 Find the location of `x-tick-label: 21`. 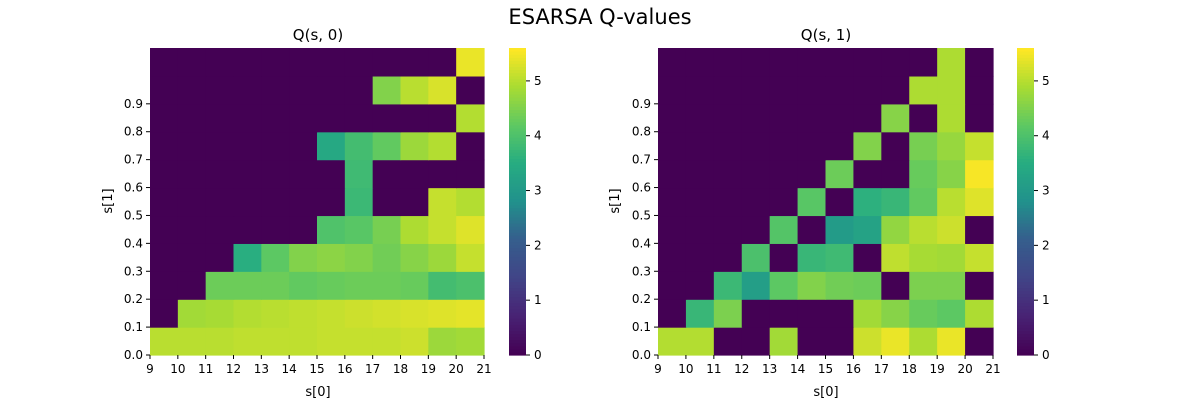

x-tick-label: 21 is located at coordinates (483, 369).